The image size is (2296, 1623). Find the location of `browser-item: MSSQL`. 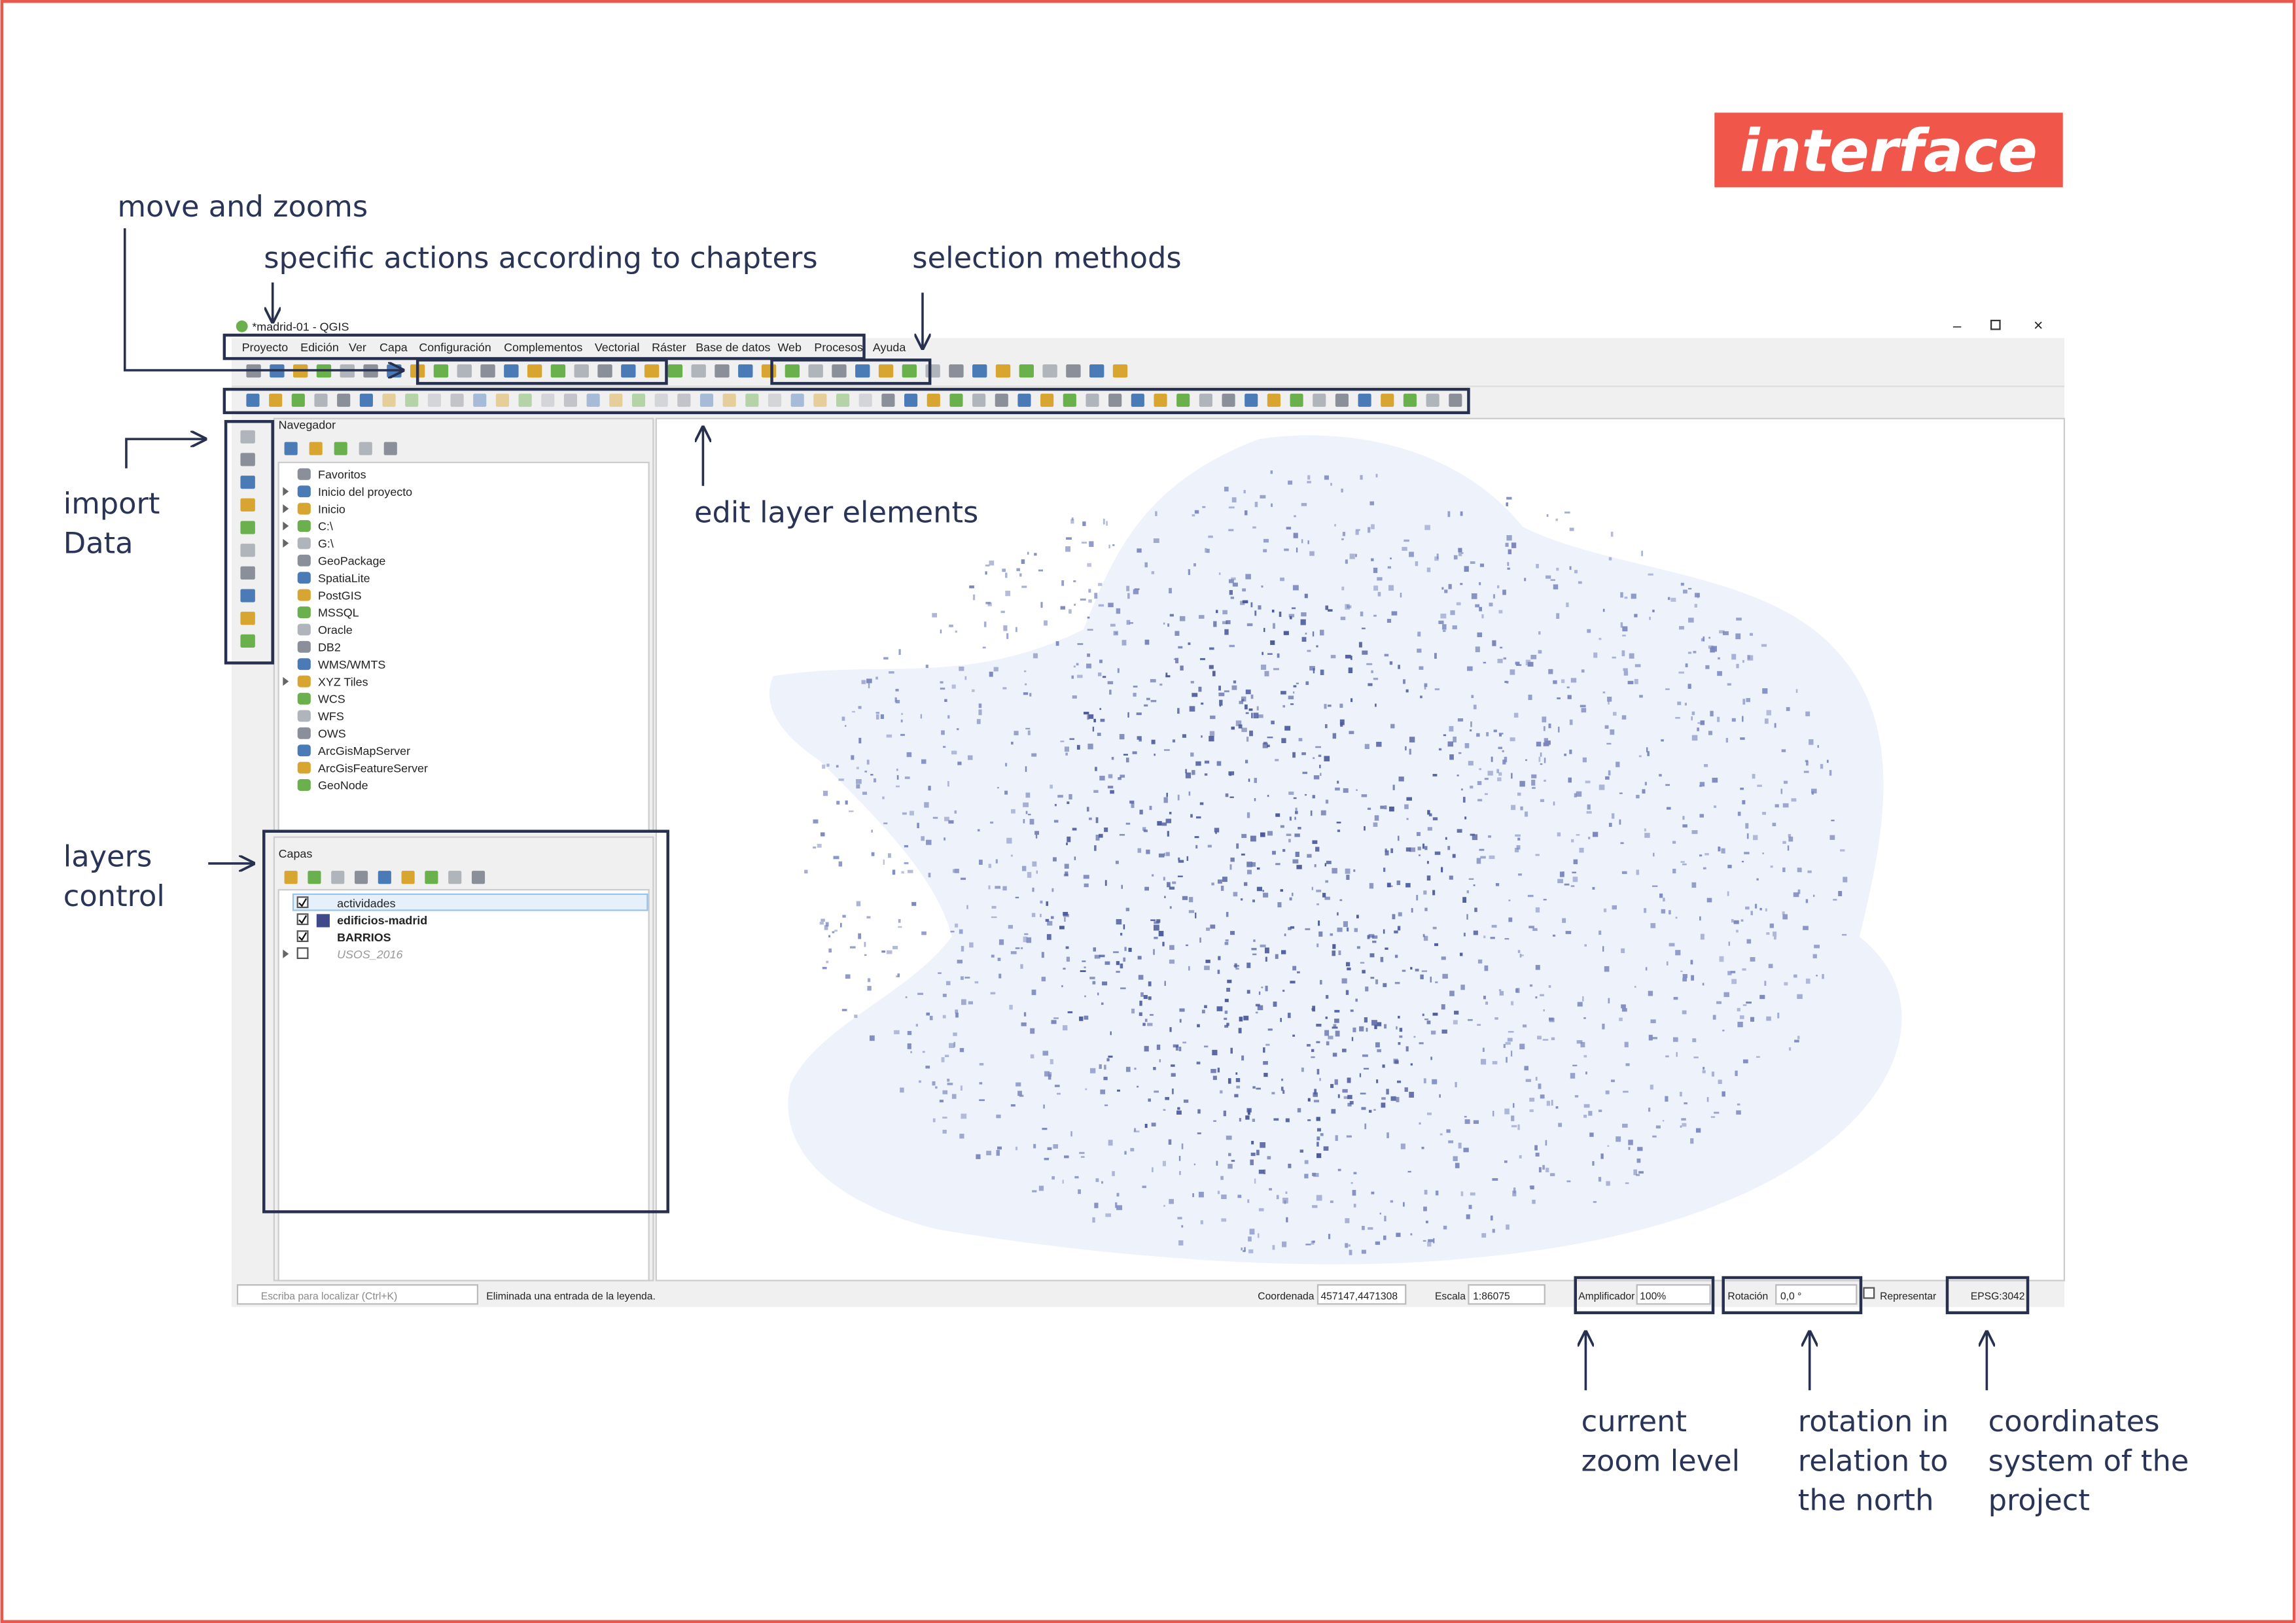

browser-item: MSSQL is located at coordinates (339, 613).